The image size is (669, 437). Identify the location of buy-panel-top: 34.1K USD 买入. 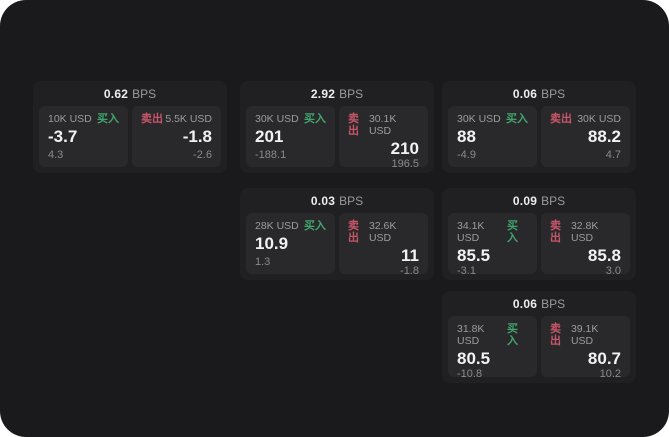
(492, 232).